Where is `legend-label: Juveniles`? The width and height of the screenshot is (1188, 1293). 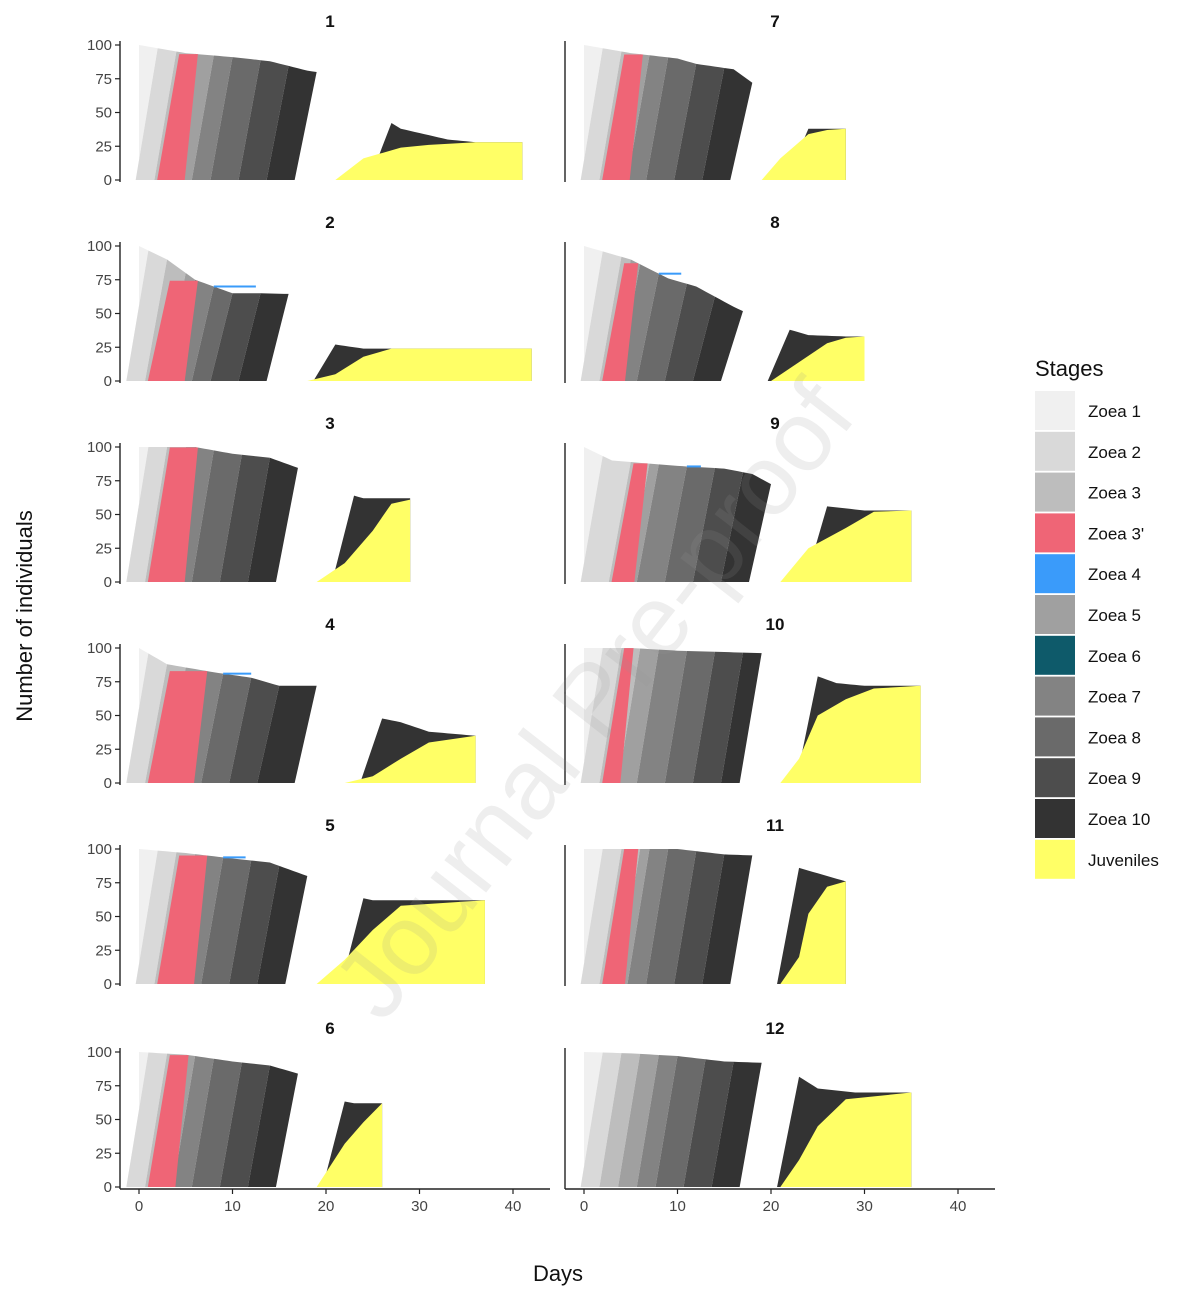 legend-label: Juveniles is located at coordinates (1123, 860).